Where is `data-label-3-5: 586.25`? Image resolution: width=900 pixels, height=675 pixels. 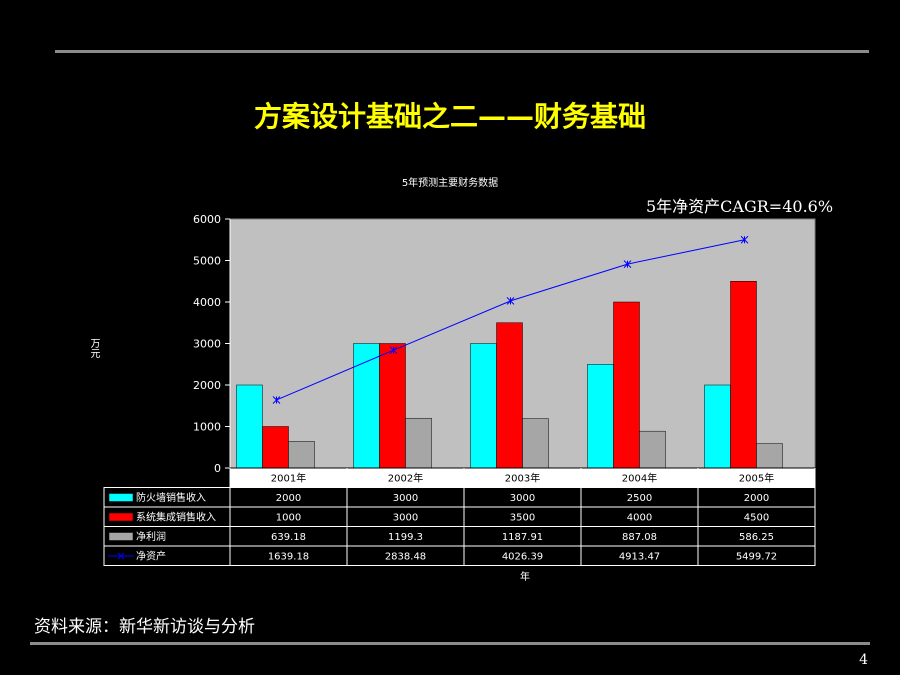 data-label-3-5: 586.25 is located at coordinates (756, 537).